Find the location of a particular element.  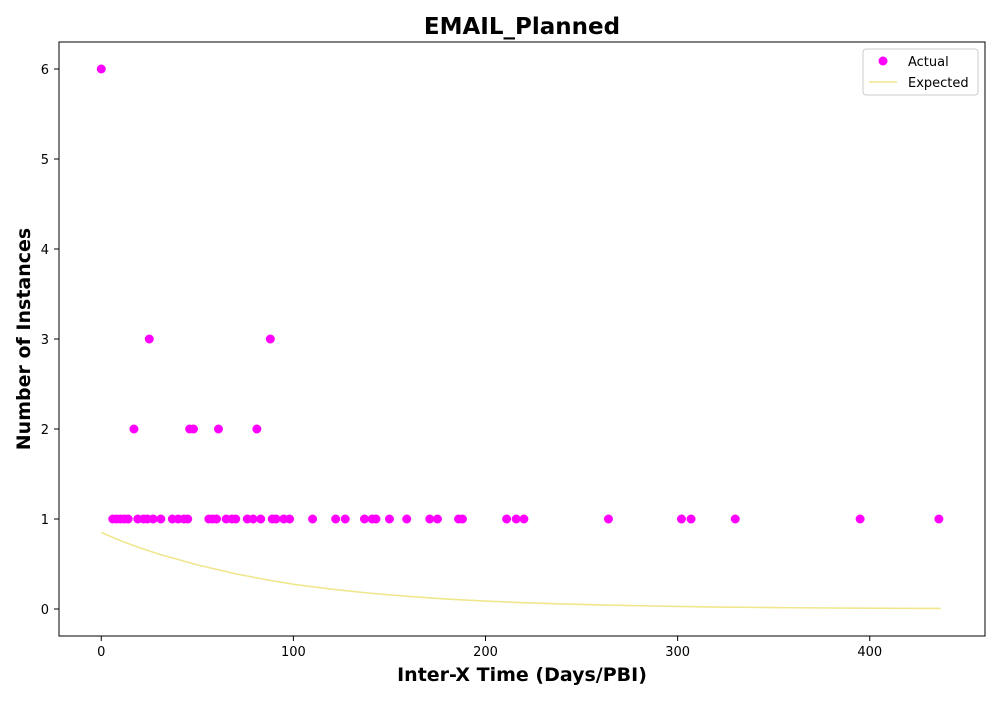

chart-title: EMAIL_Planned is located at coordinates (522, 27).